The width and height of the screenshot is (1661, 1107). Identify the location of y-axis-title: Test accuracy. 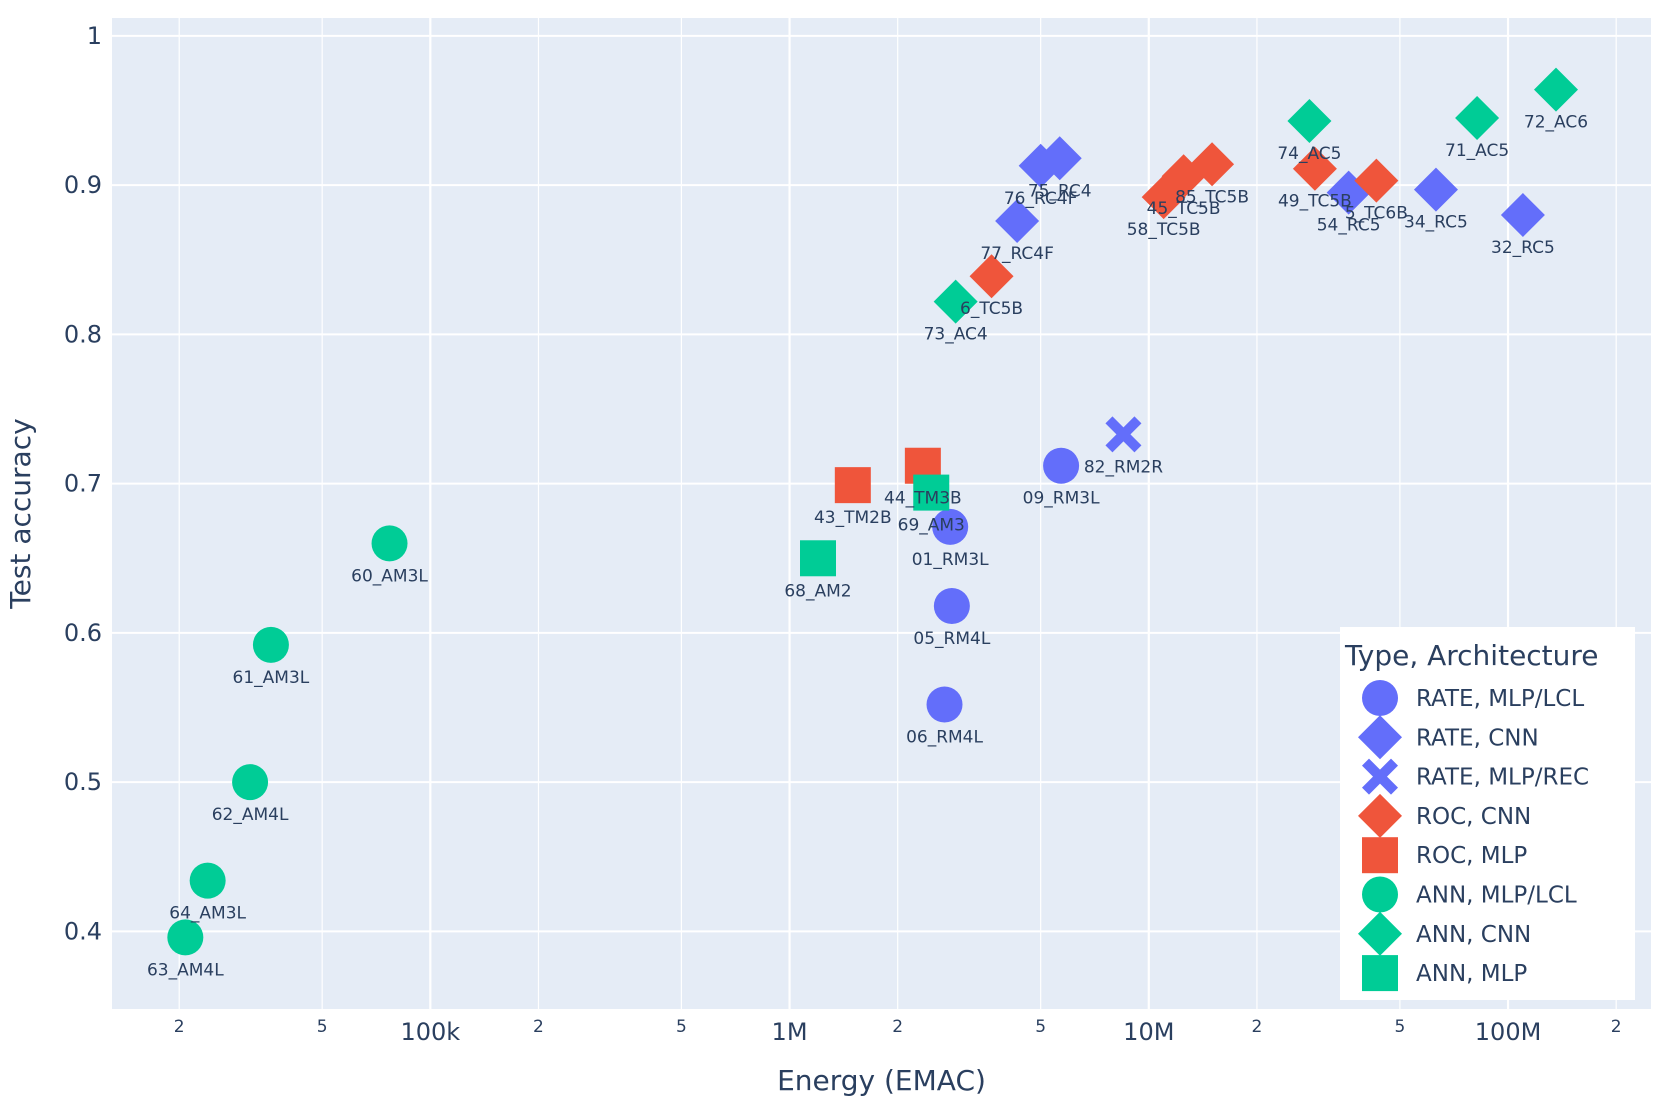
(20, 513).